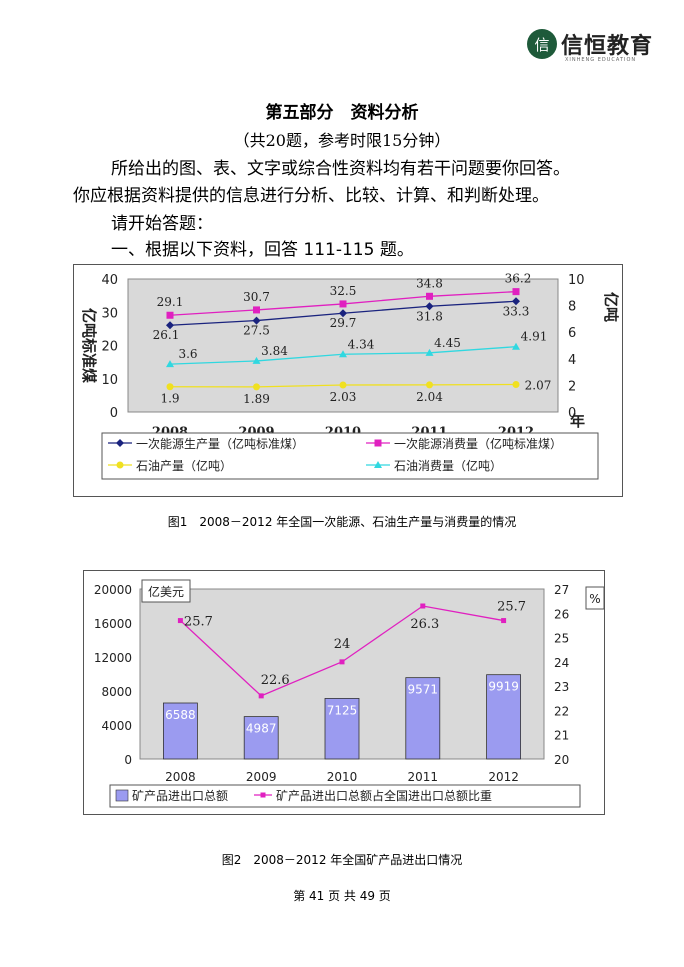  I want to click on data-label: 29.1, so click(170, 302).